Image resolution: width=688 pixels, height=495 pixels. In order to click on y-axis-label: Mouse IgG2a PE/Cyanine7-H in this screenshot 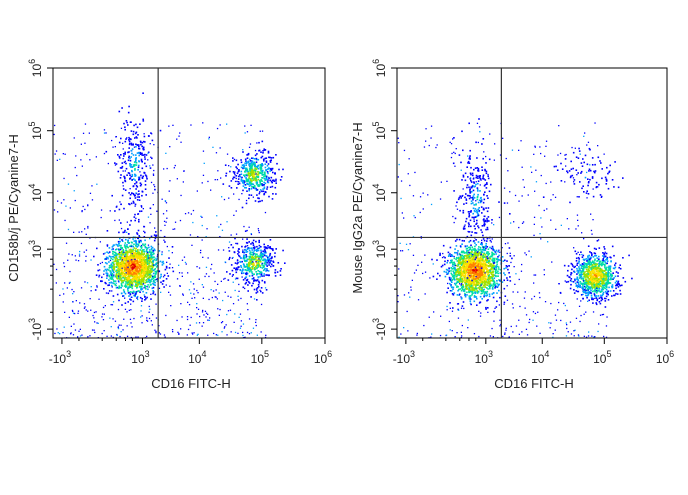, I will do `click(357, 207)`.